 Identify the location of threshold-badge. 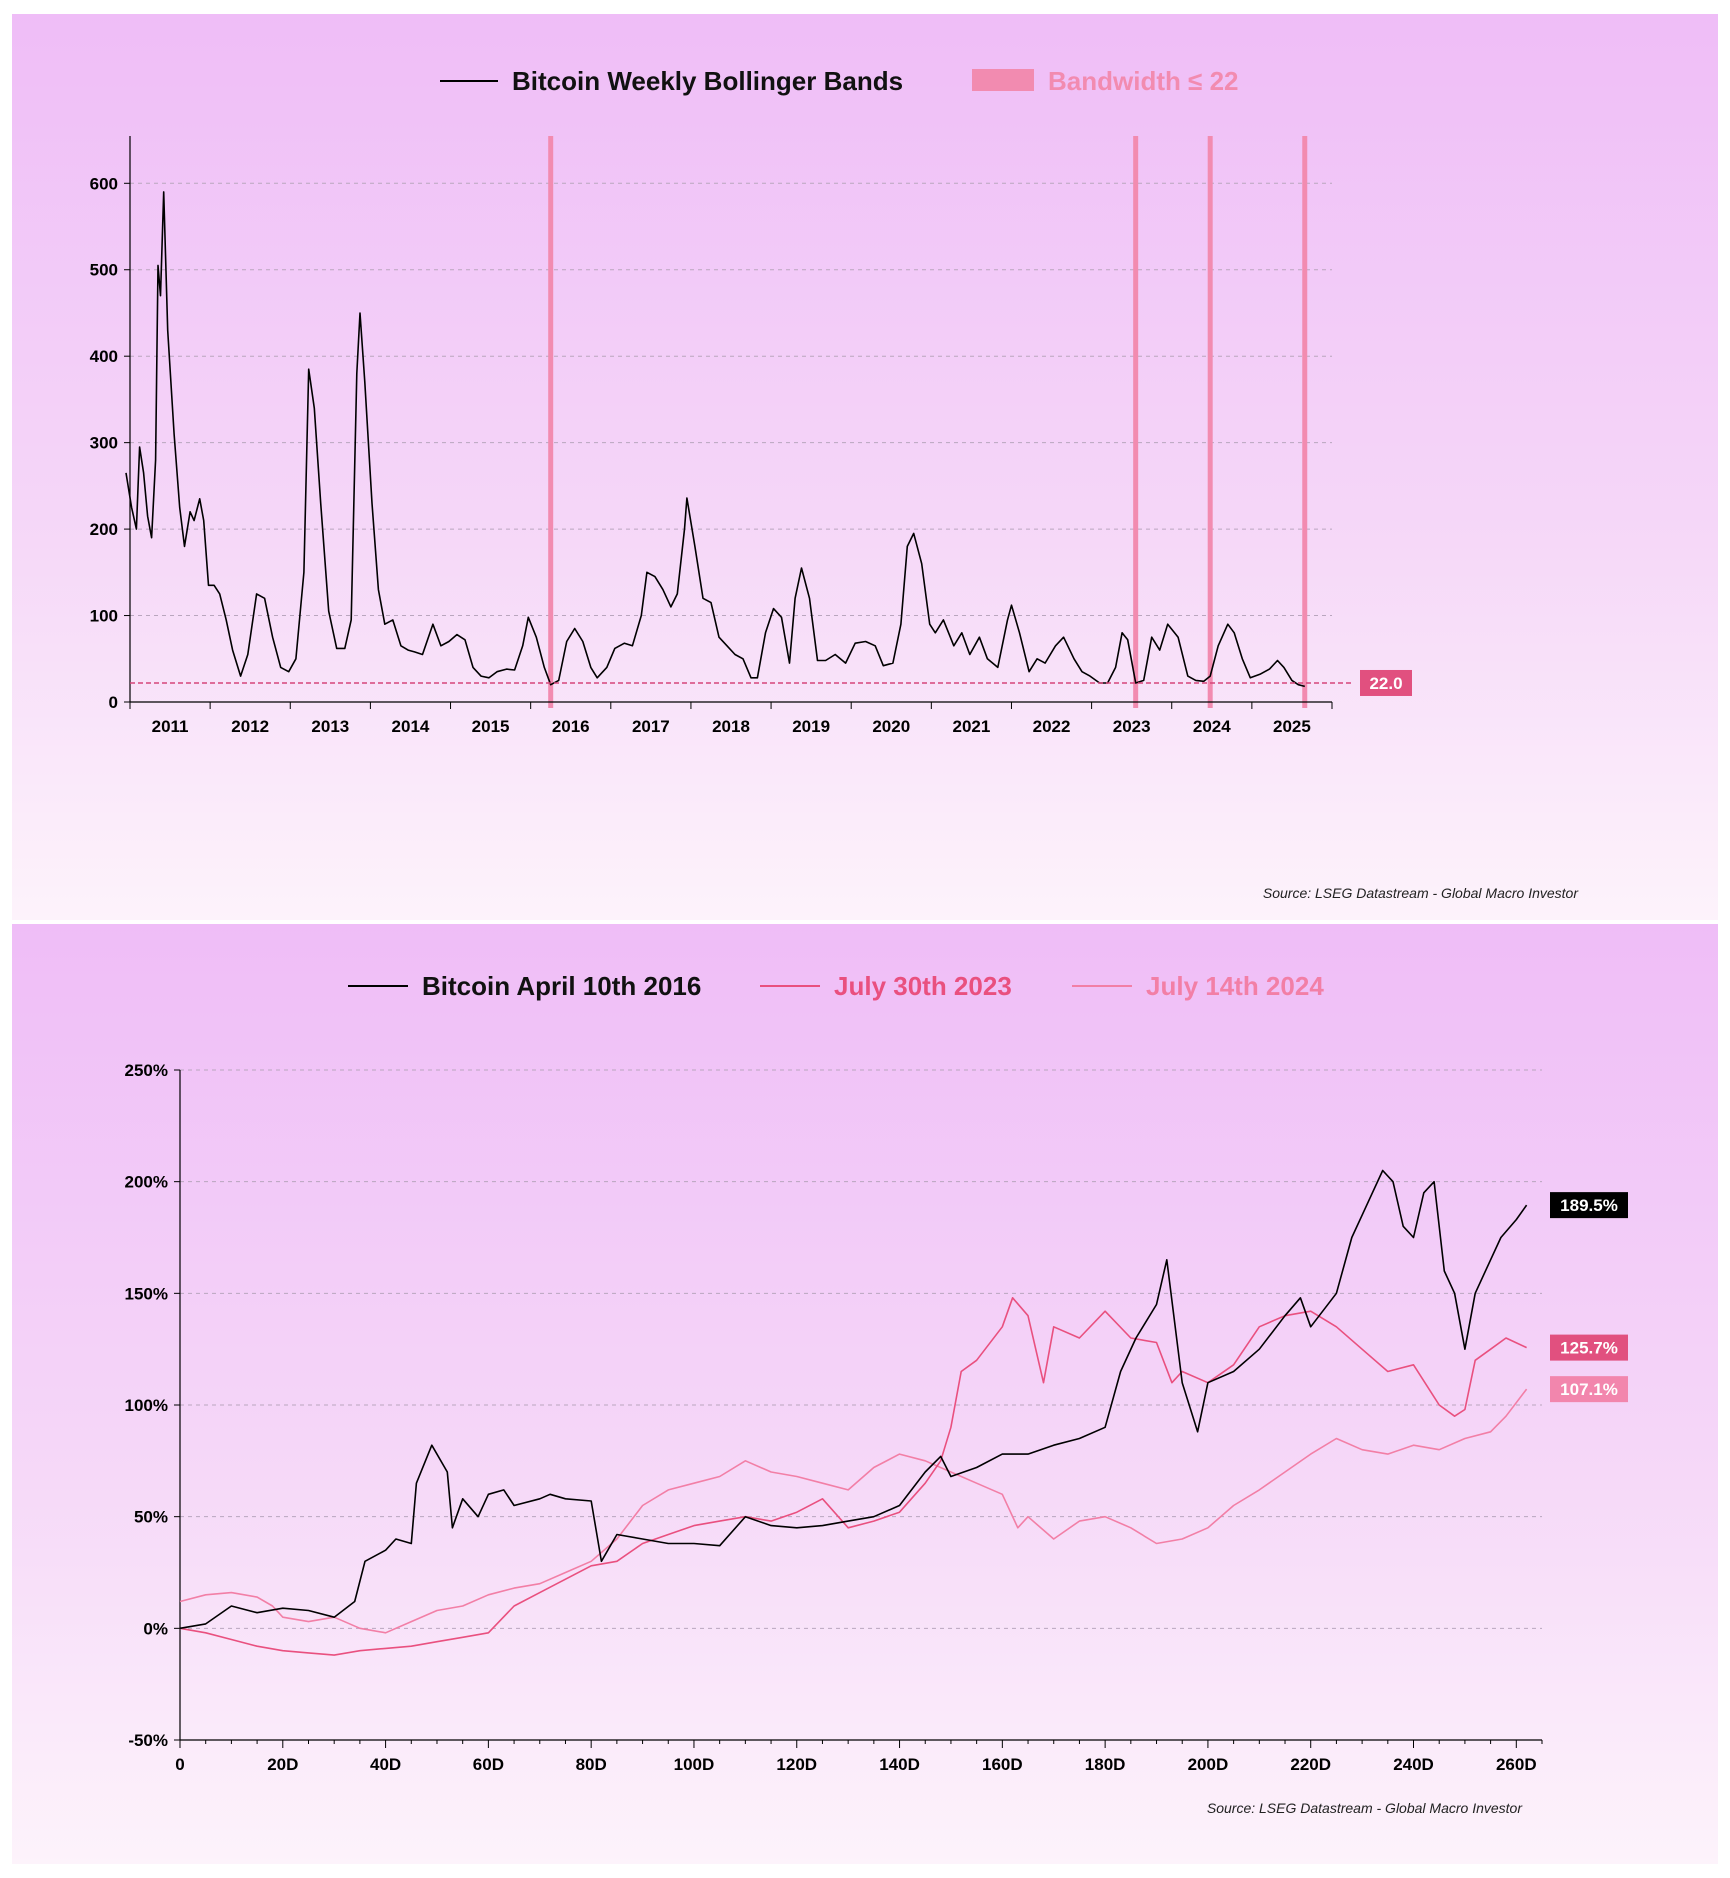
(1386, 682).